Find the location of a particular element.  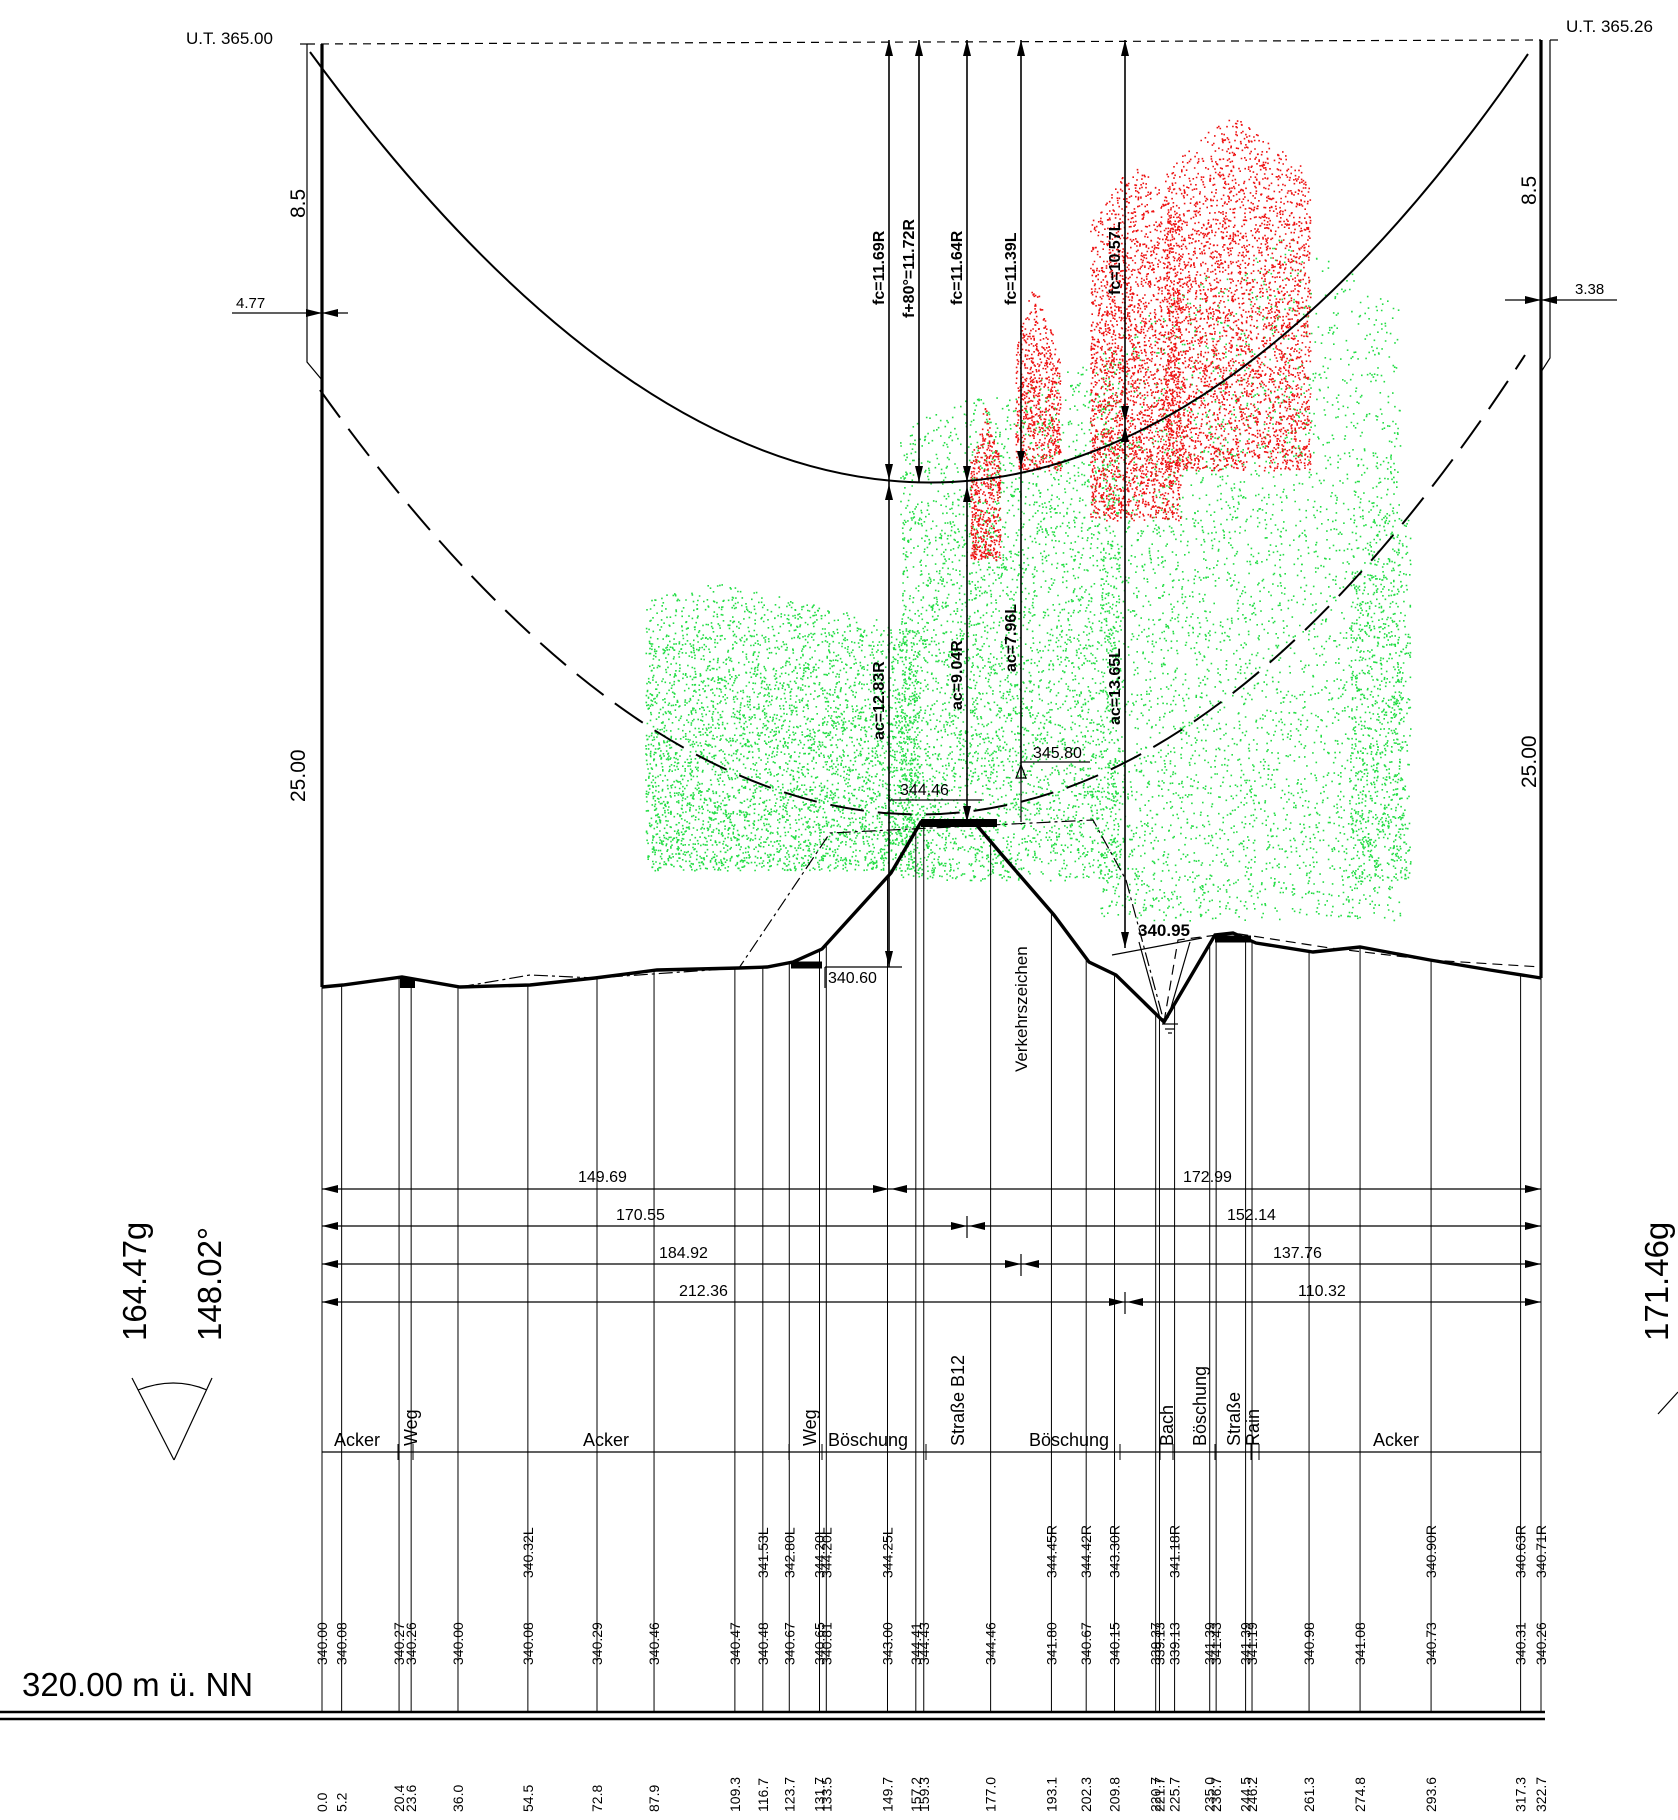

land-use-acker-1: Acker is located at coordinates (357, 1440).